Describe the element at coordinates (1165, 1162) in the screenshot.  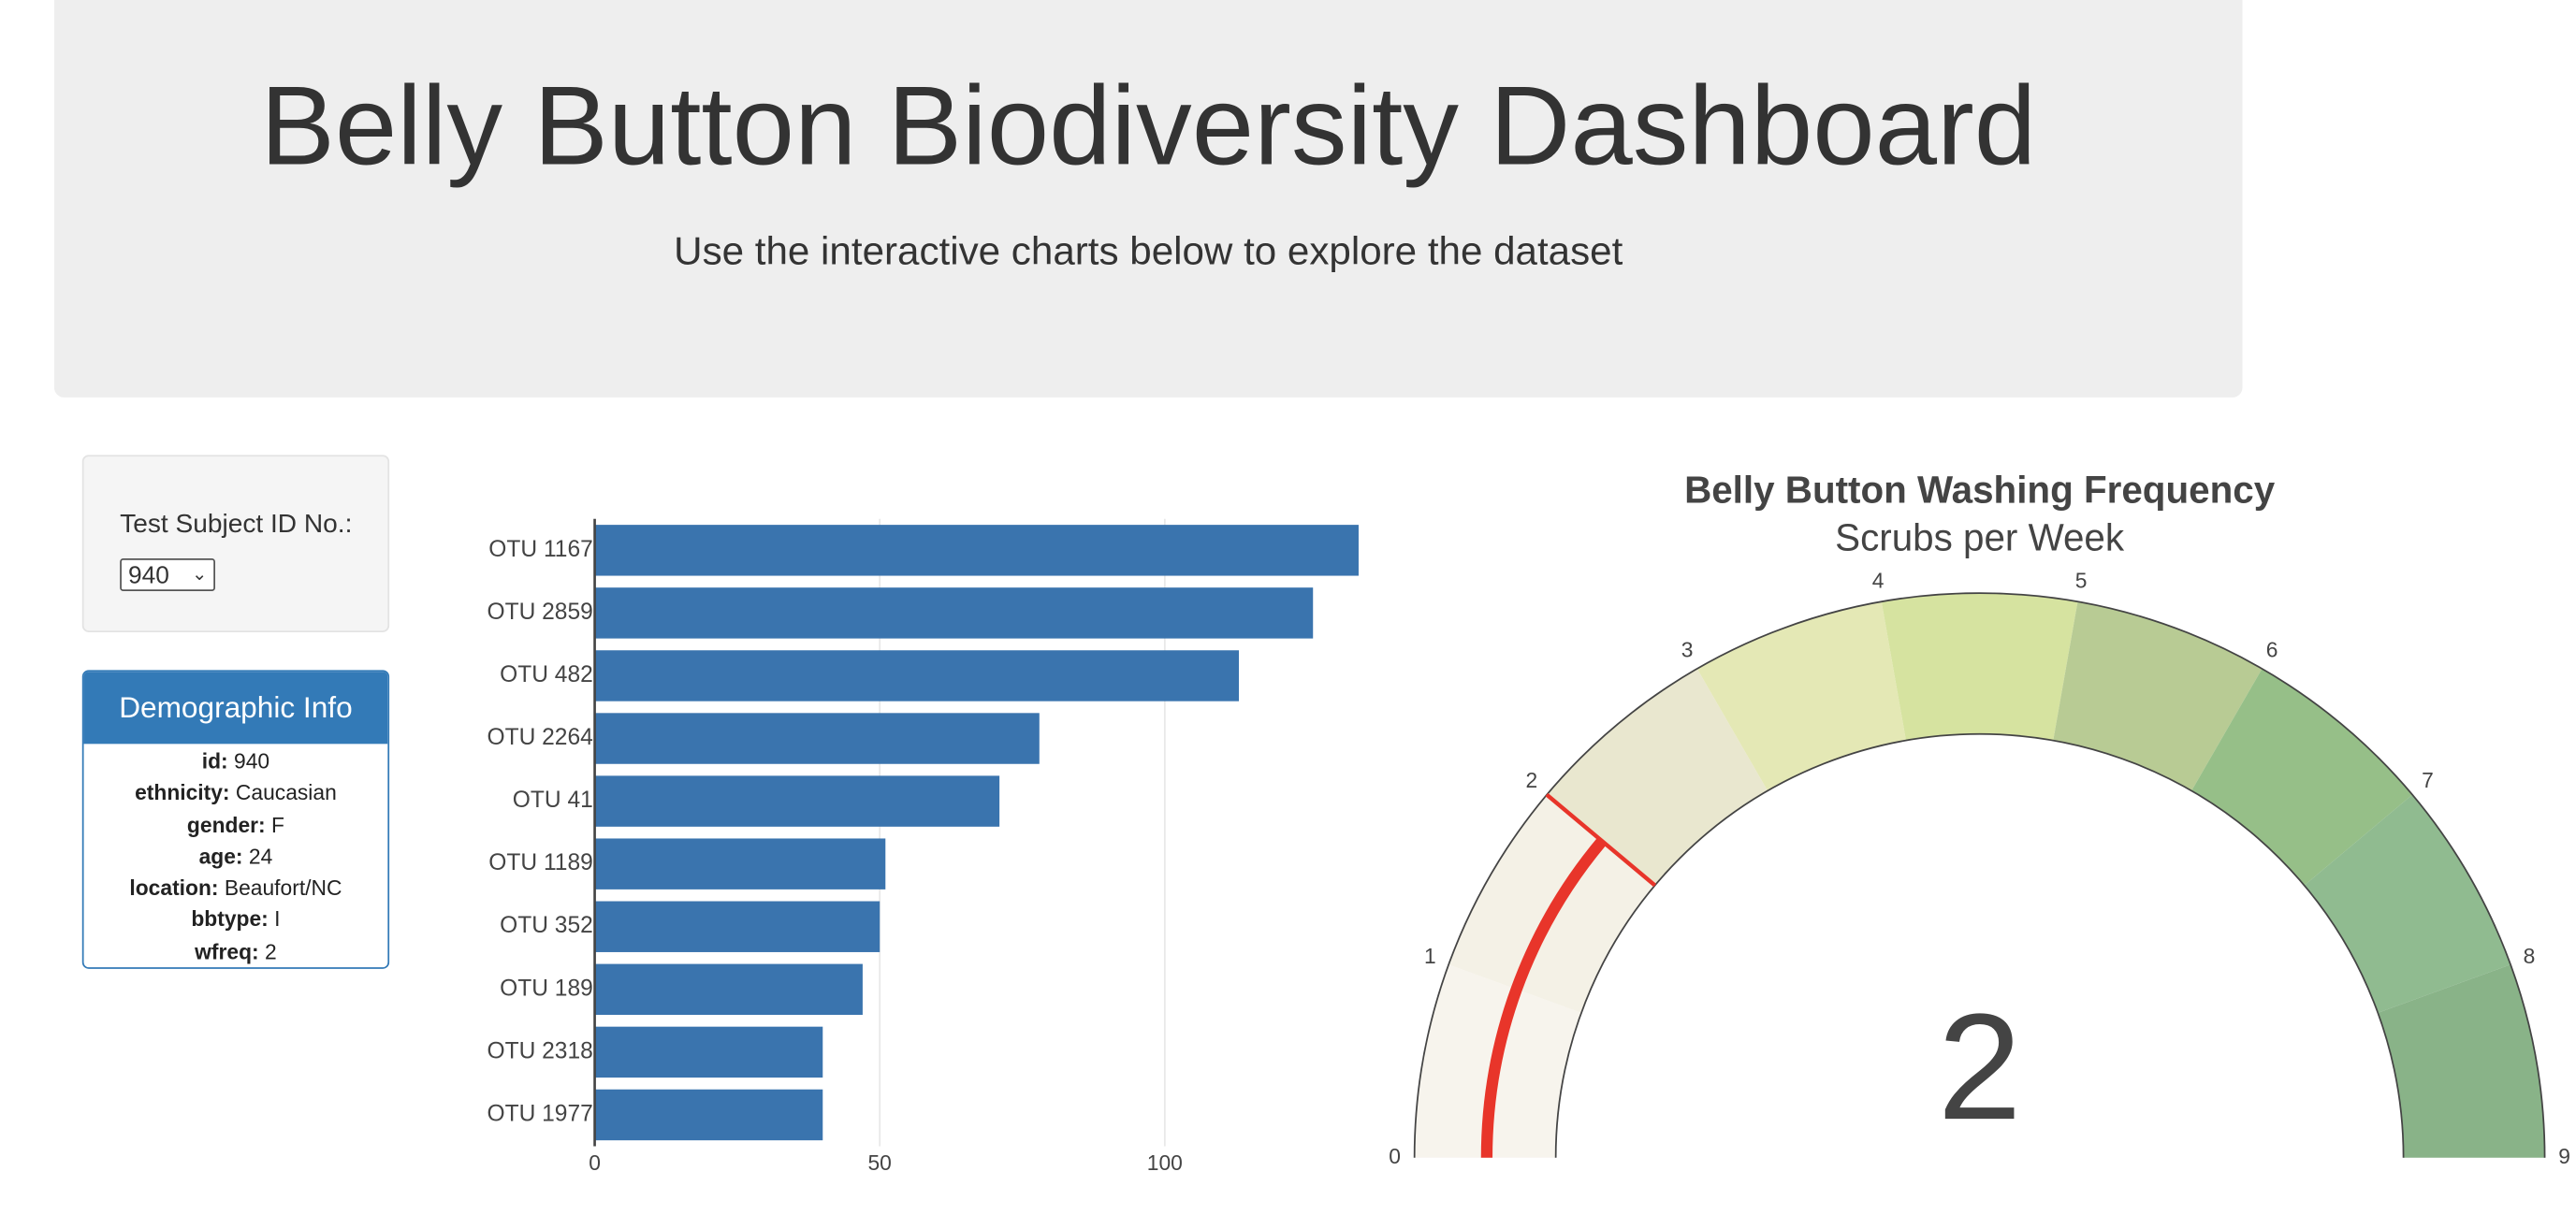
I see `x-tick-label: 100` at that location.